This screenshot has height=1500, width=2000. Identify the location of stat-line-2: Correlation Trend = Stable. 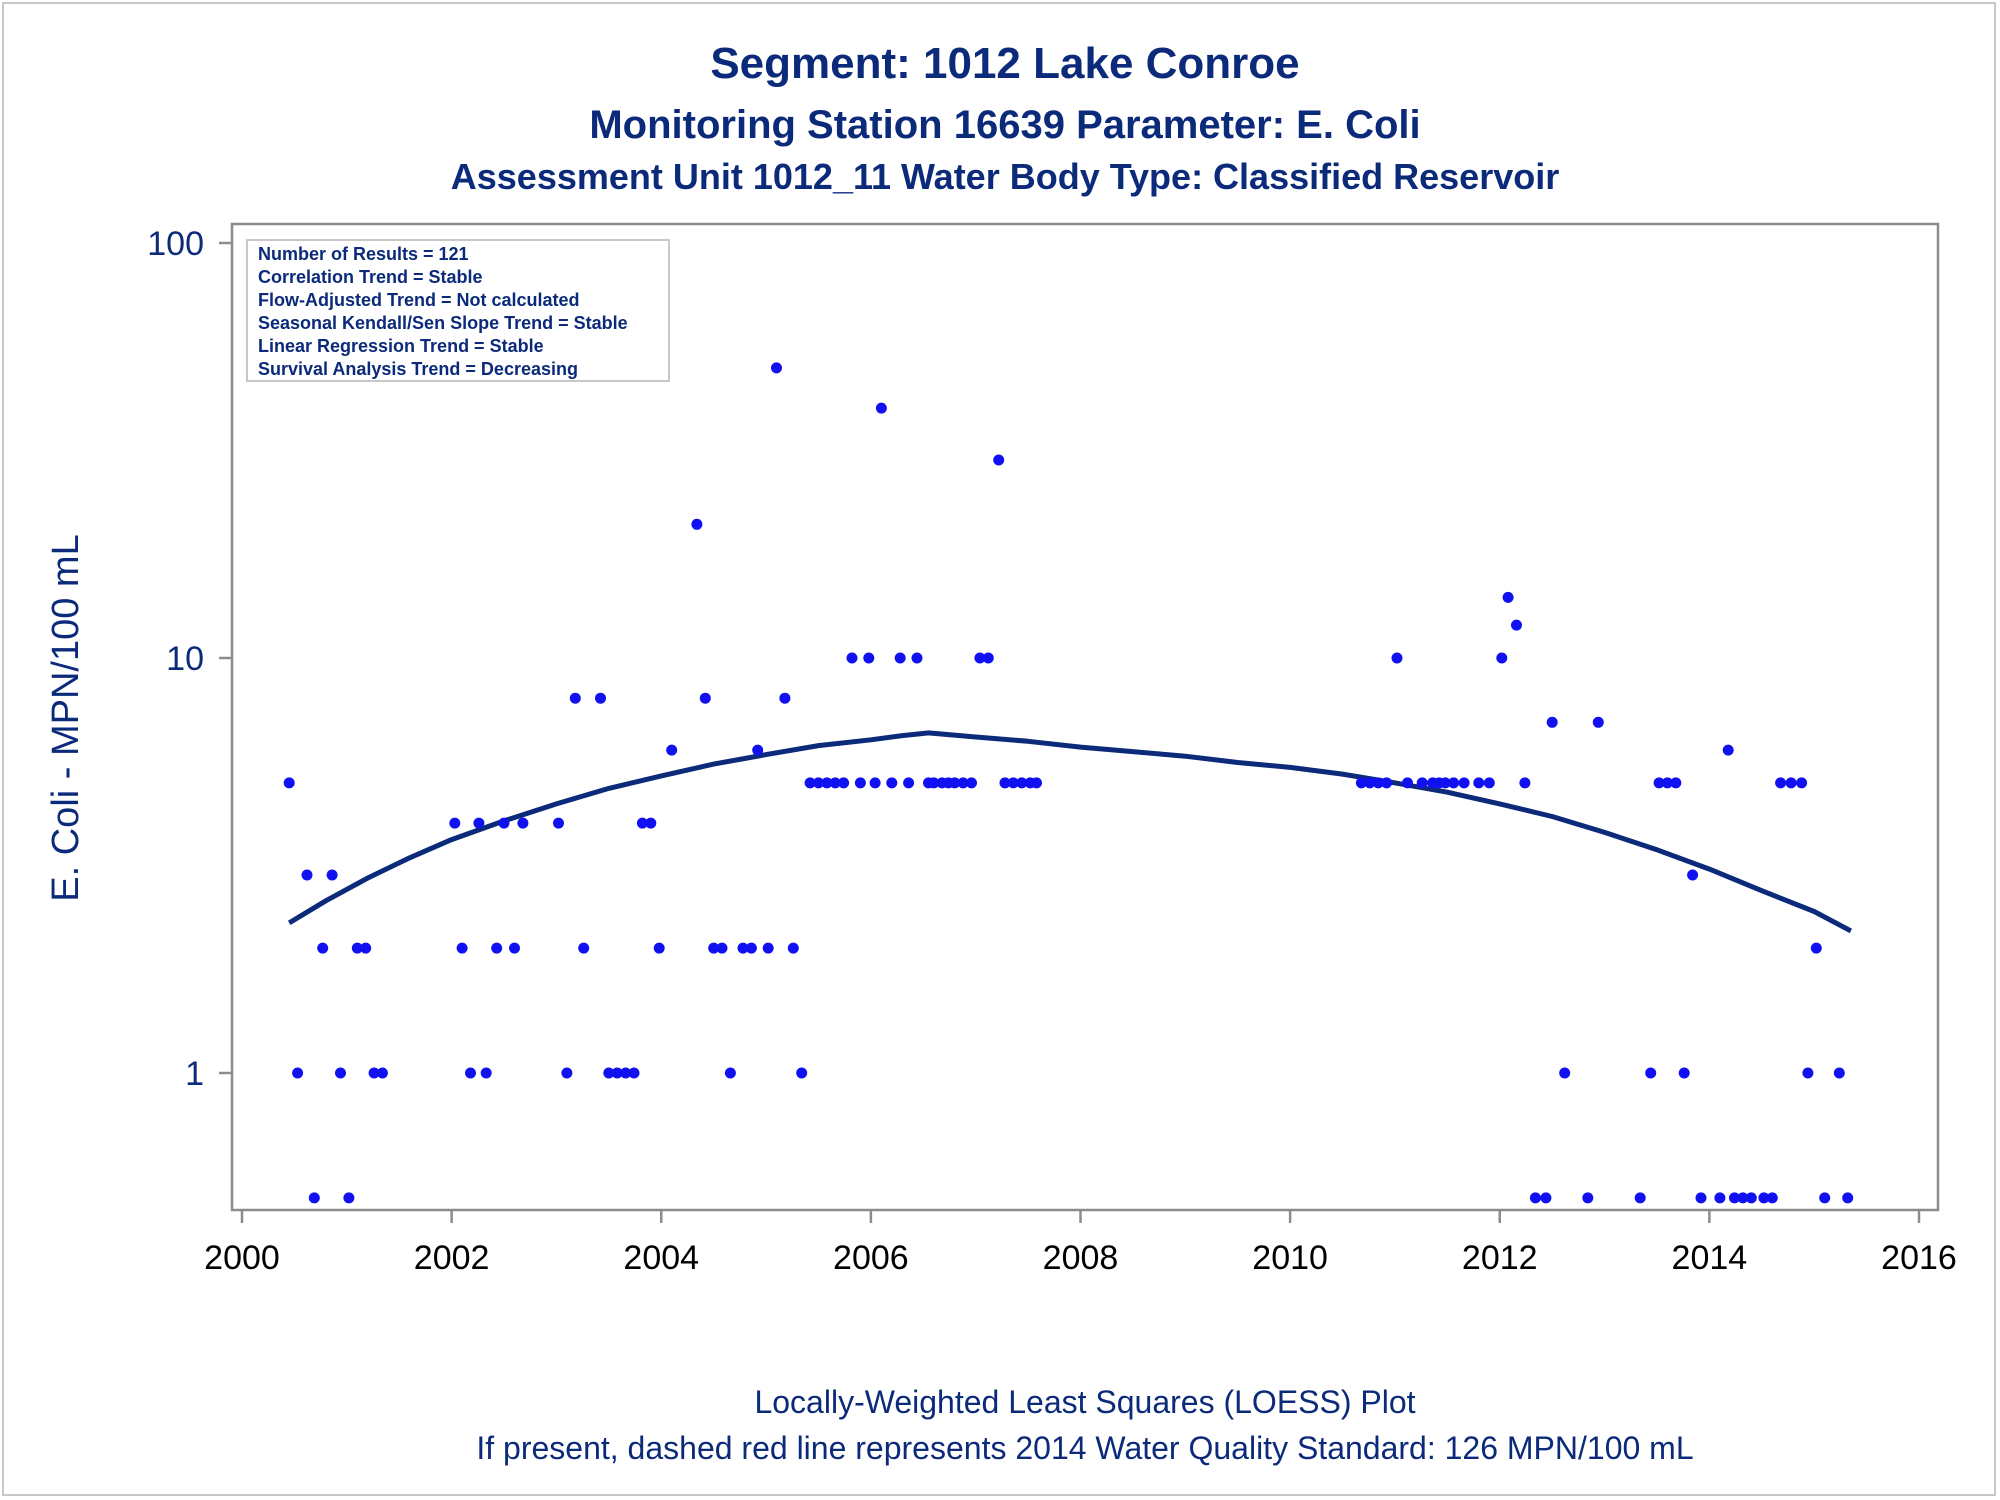
(370, 277).